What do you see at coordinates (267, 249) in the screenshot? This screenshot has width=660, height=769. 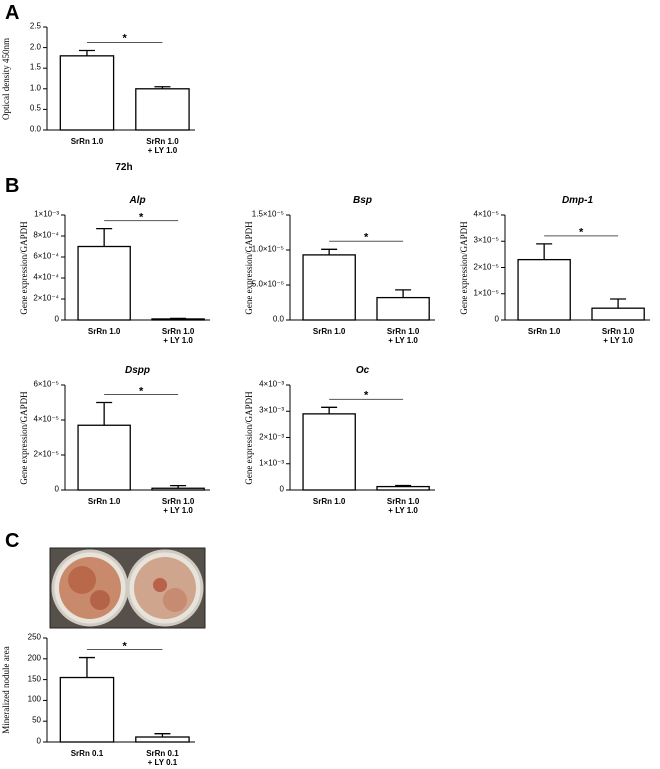 I see `y-tick-label: 1.0×10⁻⁵` at bounding box center [267, 249].